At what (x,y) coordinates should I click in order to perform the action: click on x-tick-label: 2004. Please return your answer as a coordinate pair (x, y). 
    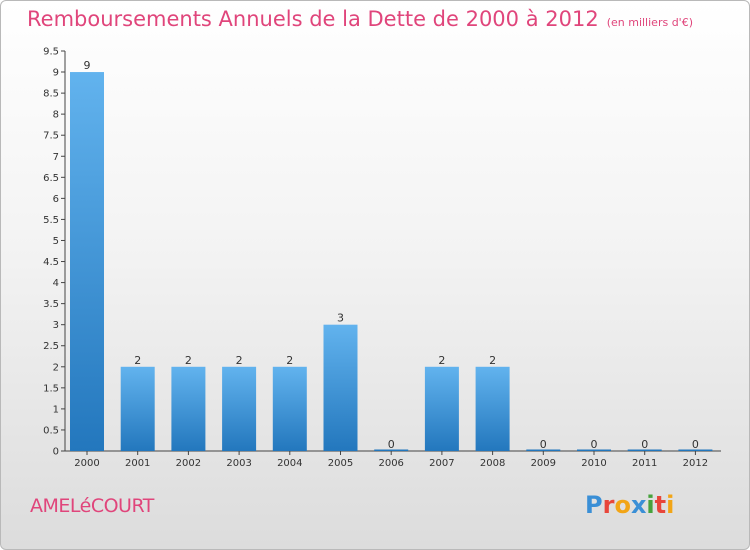
    Looking at the image, I should click on (289, 463).